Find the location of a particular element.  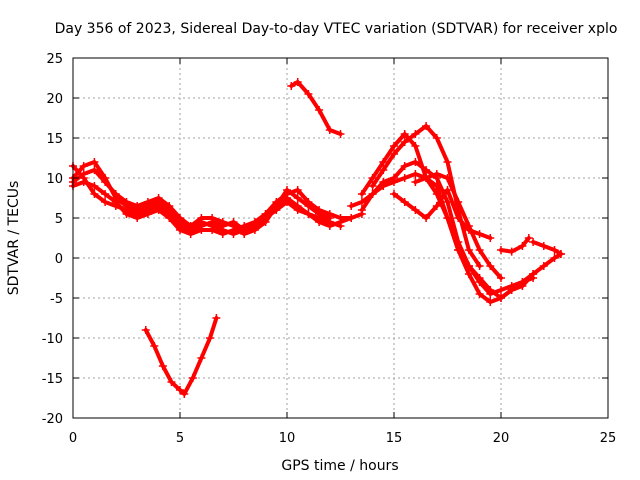

y-tick-label: 15 is located at coordinates (54, 139).